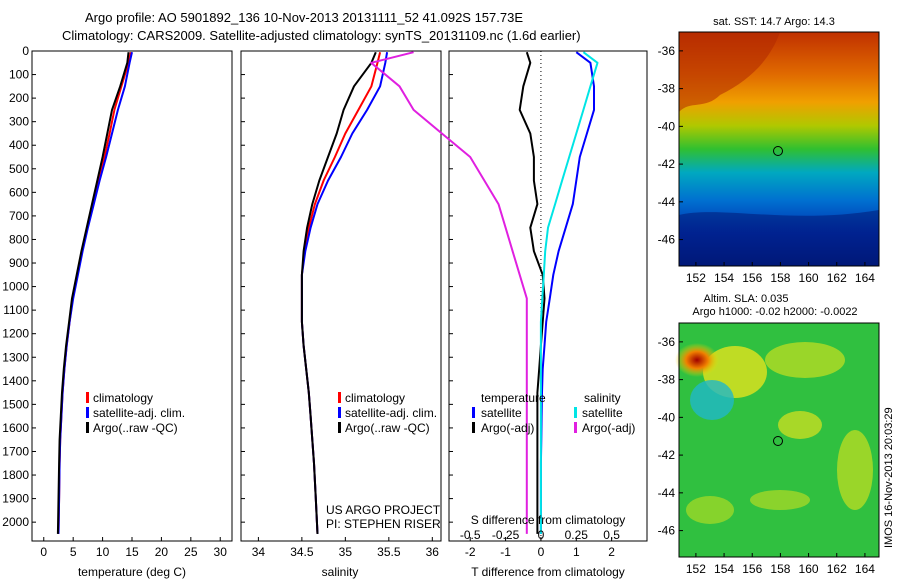 This screenshot has height=580, width=900. Describe the element at coordinates (473, 427) in the screenshot. I see `legend-swatch-t-argo` at that location.